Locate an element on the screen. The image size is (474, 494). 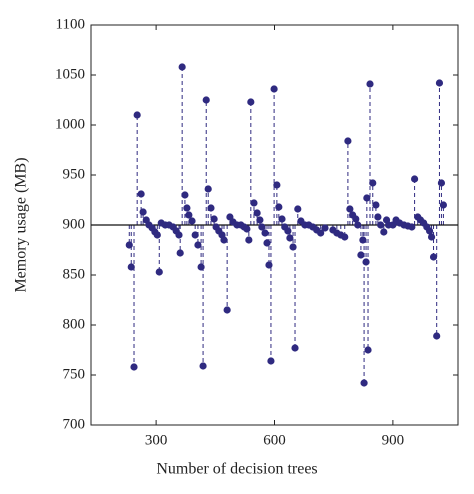
y-tick-label: 900 is located at coordinates (74, 224).